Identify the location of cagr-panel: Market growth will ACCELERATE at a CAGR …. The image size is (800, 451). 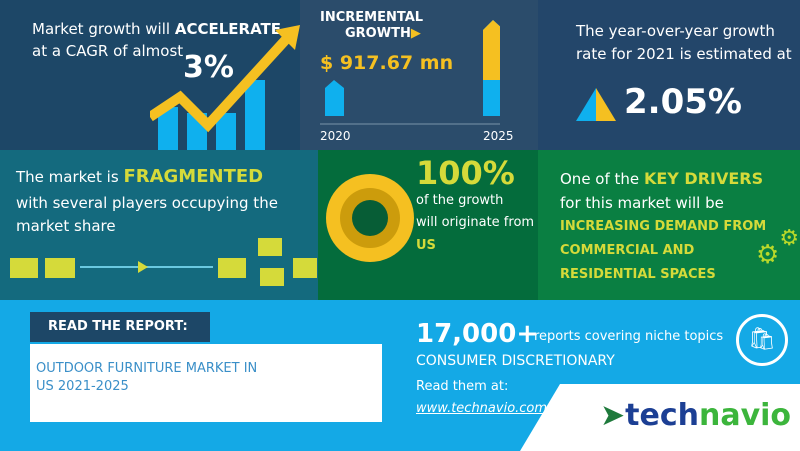
(150, 75).